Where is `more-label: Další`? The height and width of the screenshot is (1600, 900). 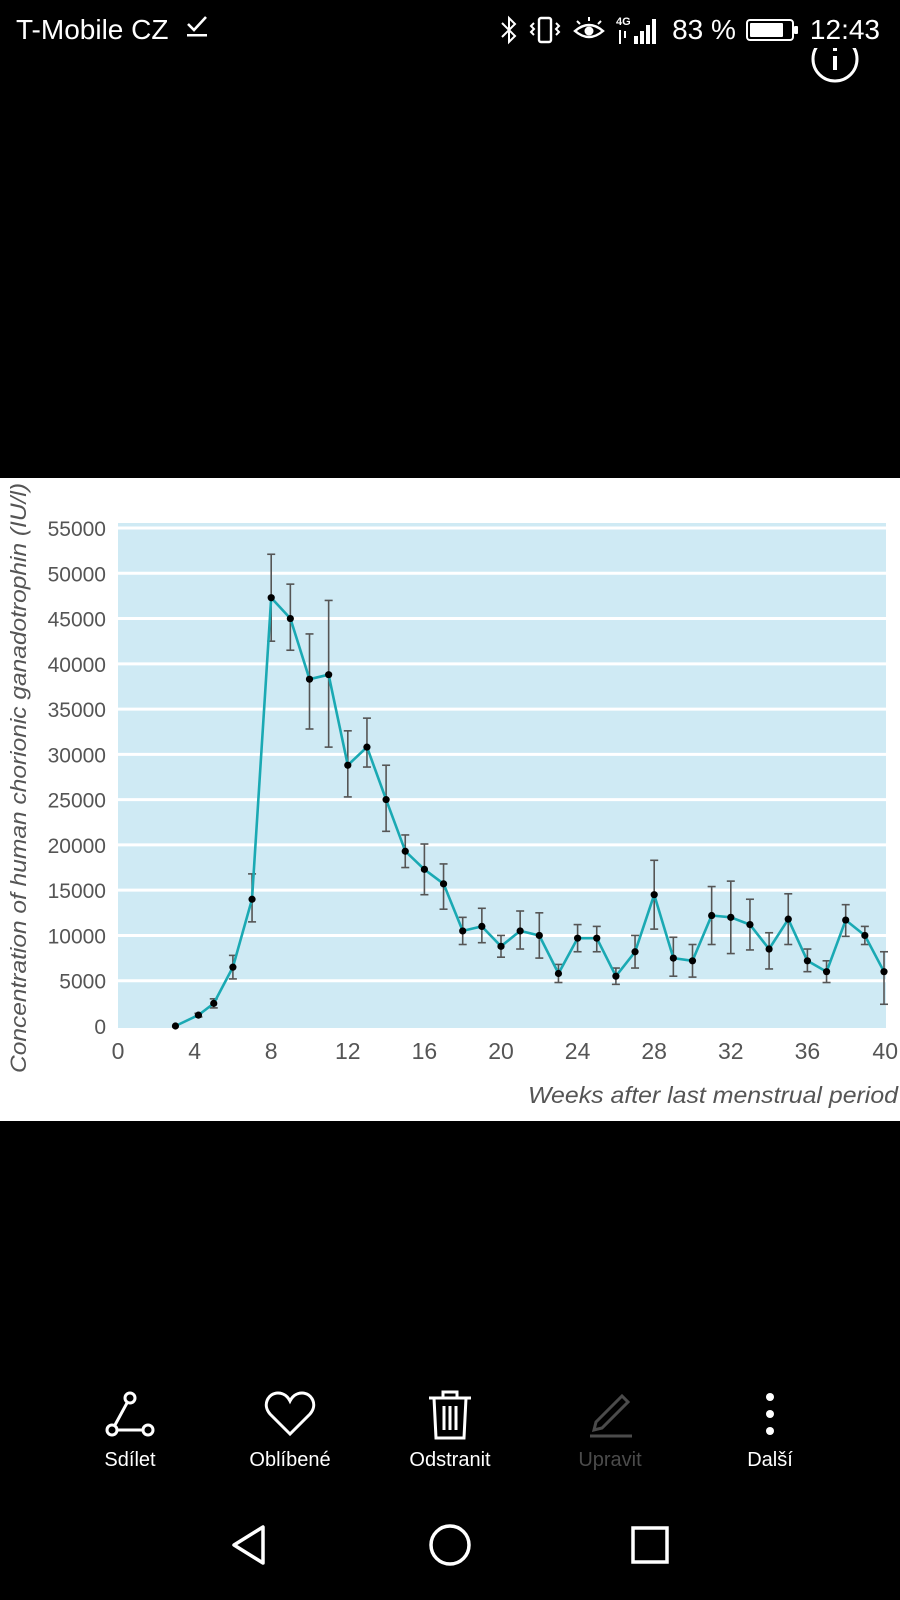
more-label: Další is located at coordinates (770, 1460).